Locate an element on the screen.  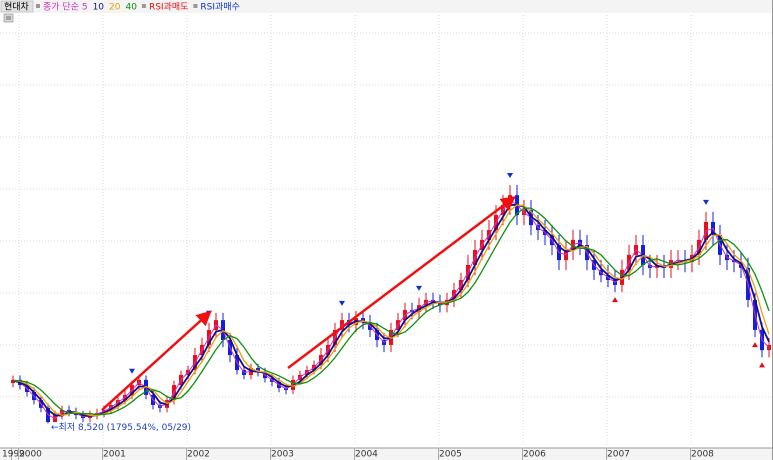
legend-label: RSI과매수 is located at coordinates (219, 7).